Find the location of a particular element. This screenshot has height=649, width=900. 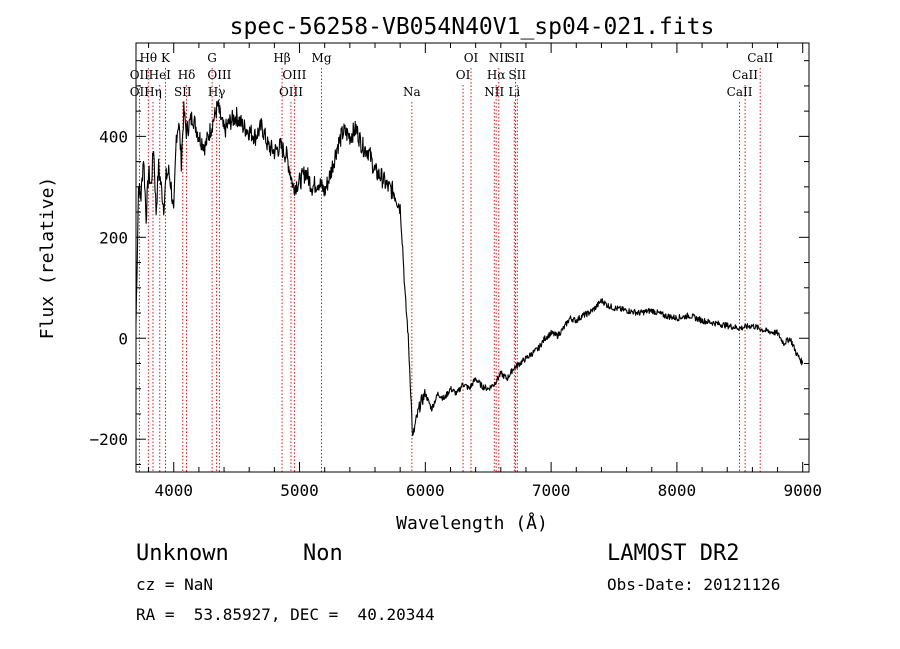

line-marker-label: HeI is located at coordinates (160, 75).